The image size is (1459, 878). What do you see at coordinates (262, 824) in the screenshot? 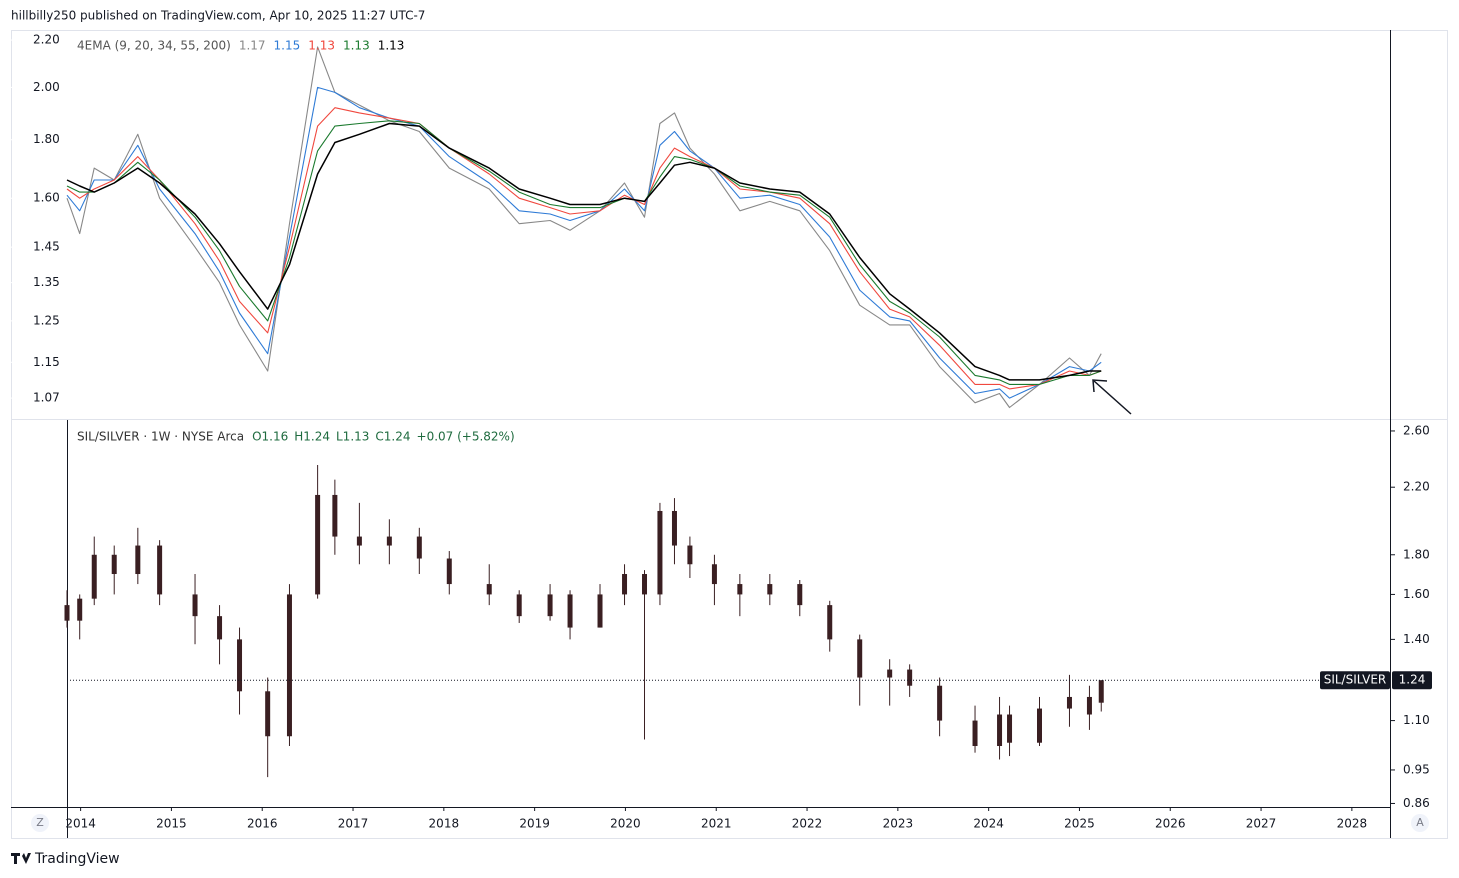
I see `x-tick-label: 2016` at bounding box center [262, 824].